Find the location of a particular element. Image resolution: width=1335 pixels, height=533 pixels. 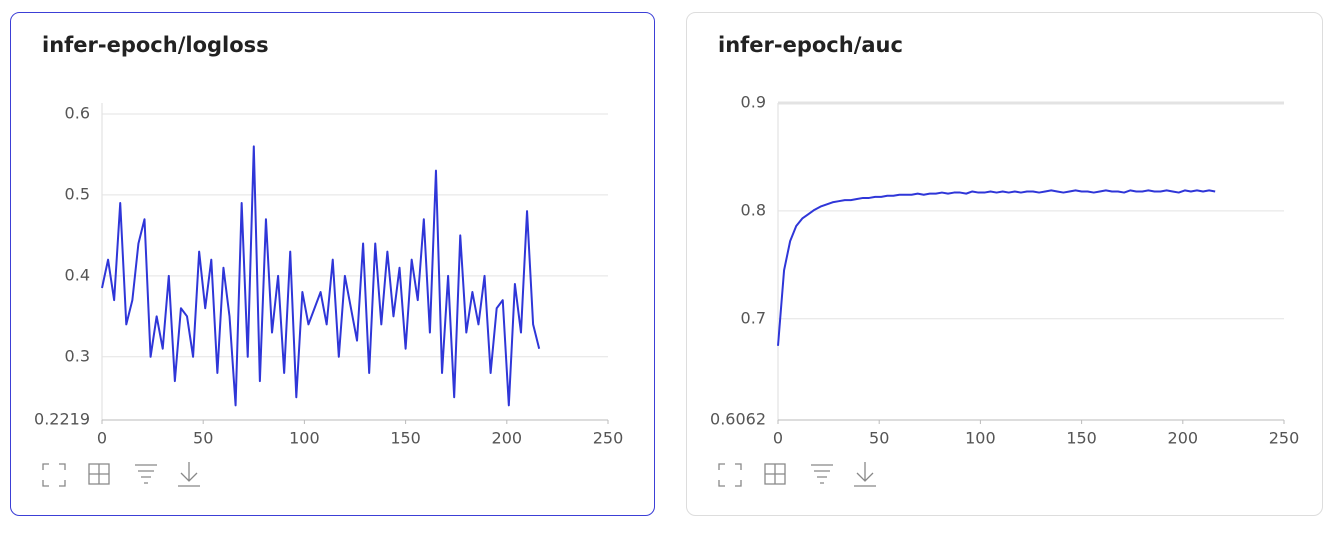

y-tick-label: 0.9 is located at coordinates (753, 102).